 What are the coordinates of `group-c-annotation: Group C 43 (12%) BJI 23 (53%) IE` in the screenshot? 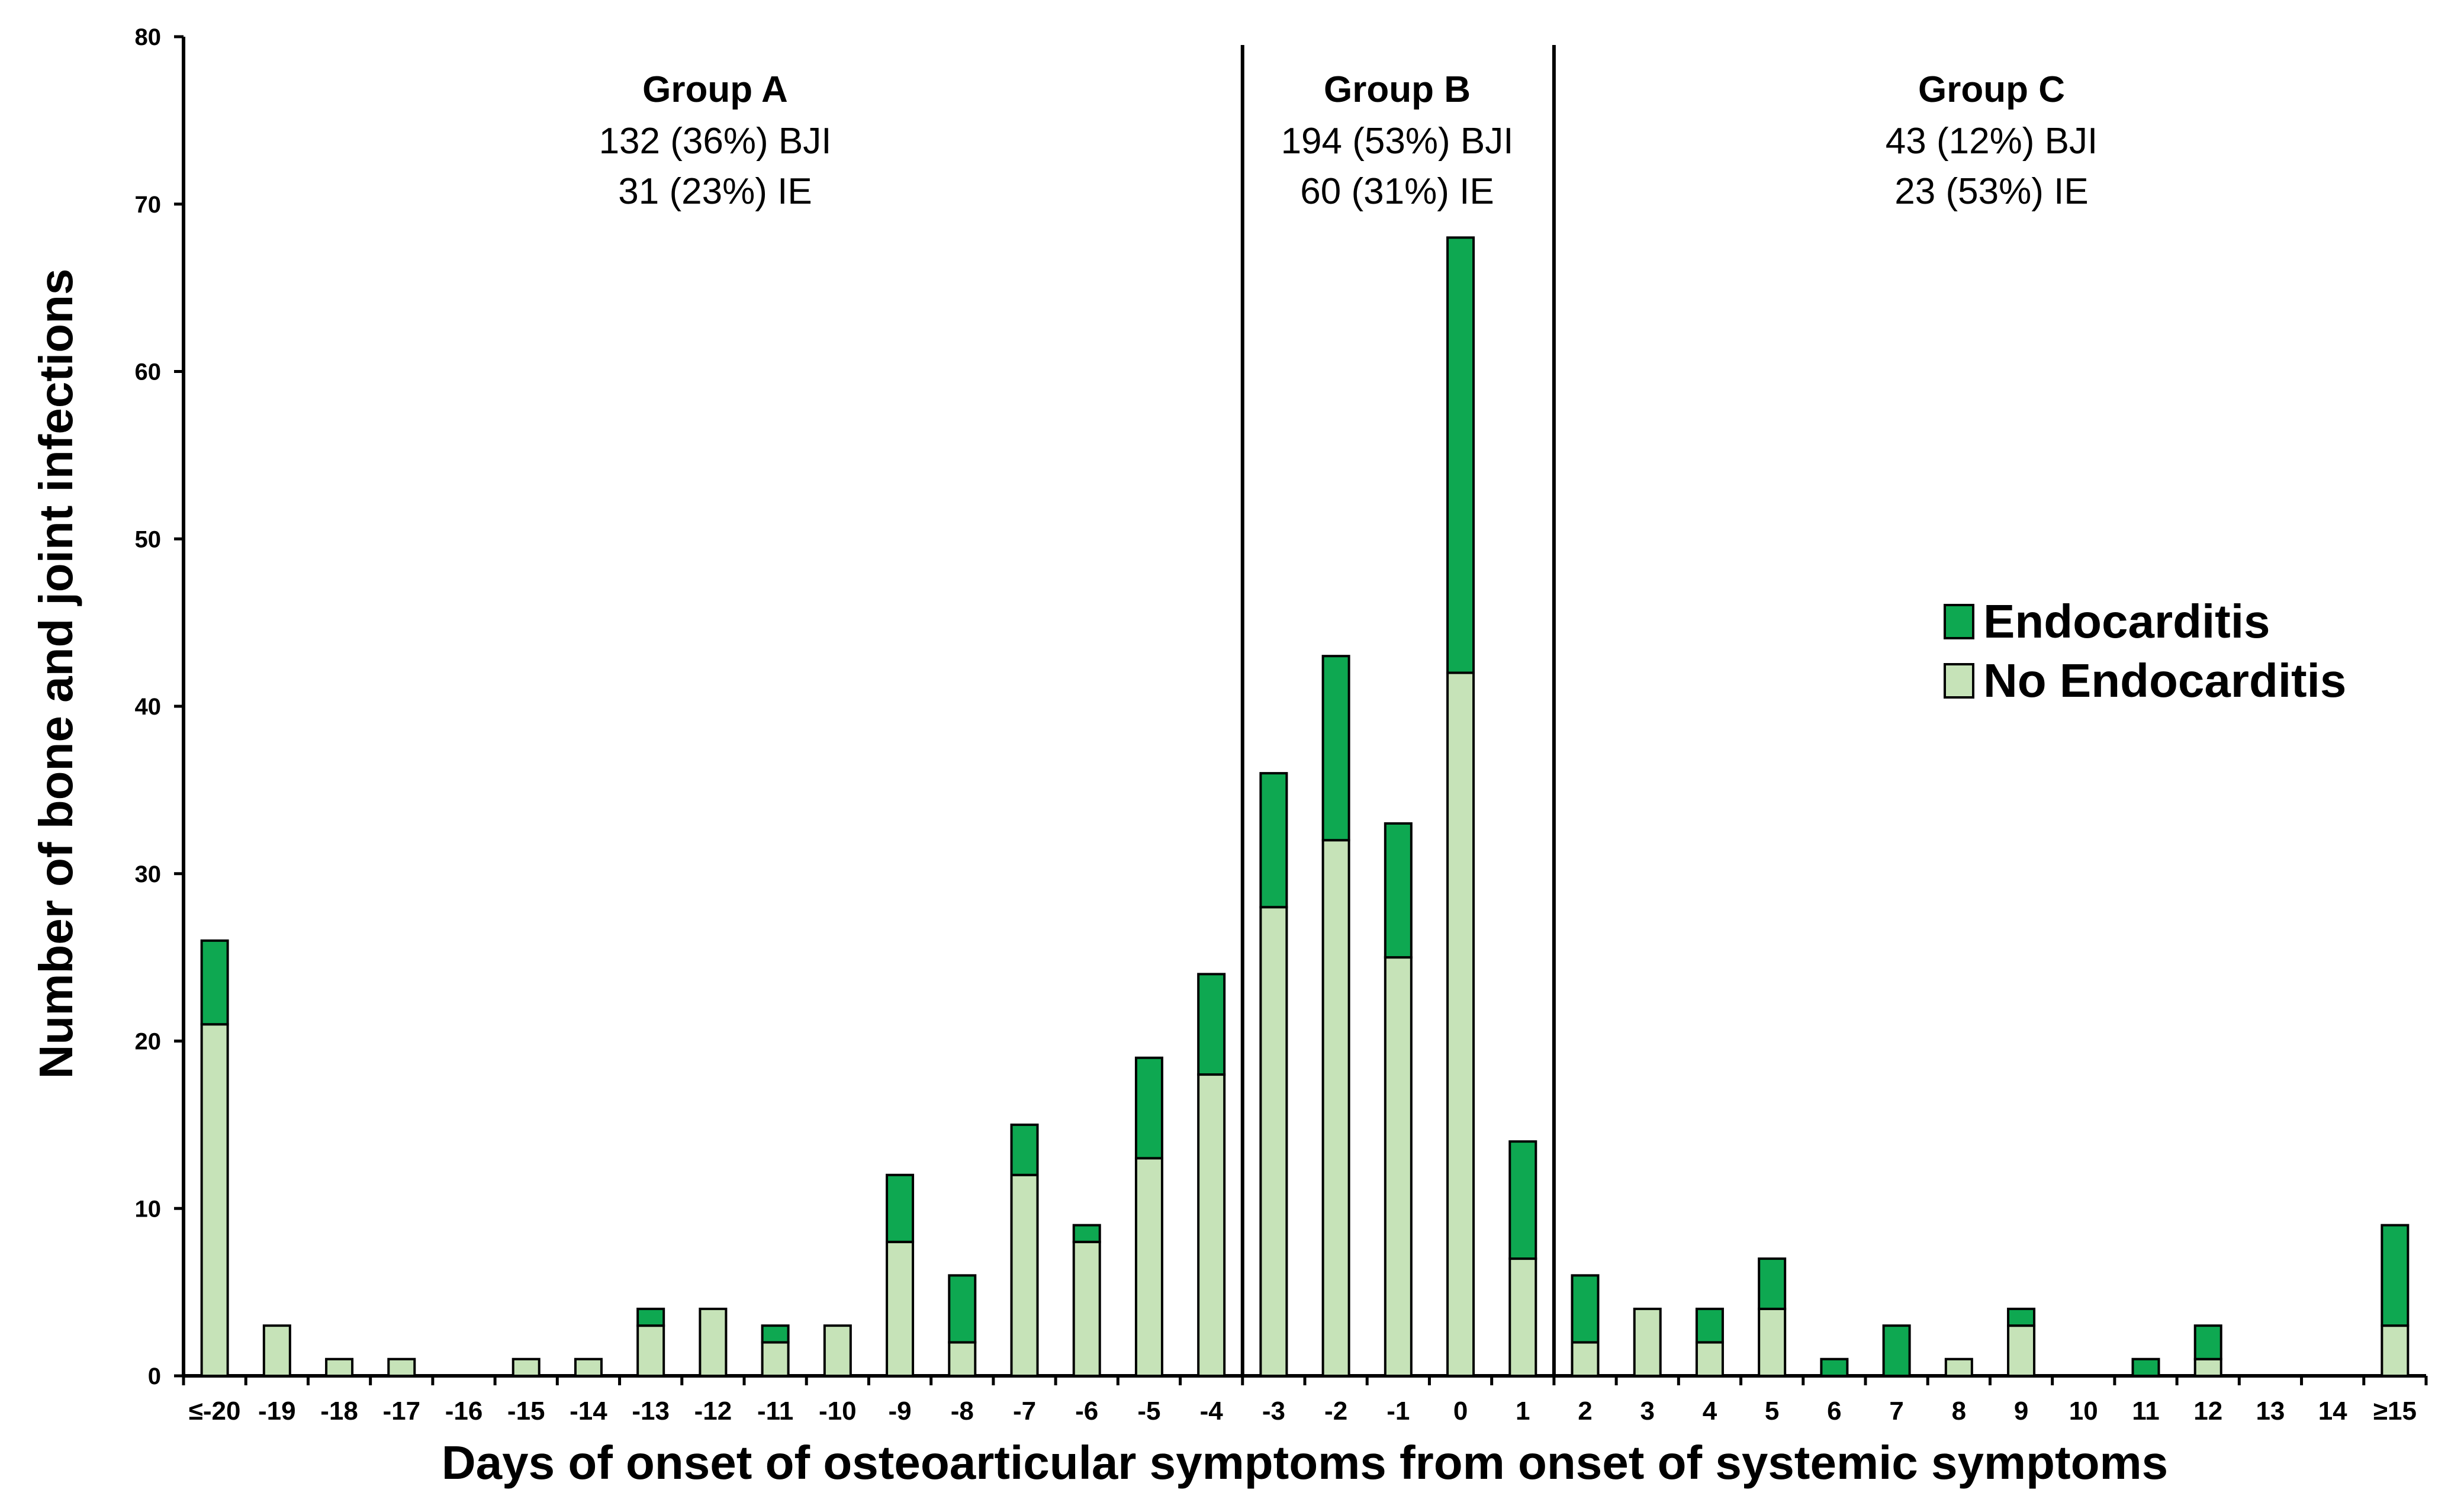 It's located at (1992, 140).